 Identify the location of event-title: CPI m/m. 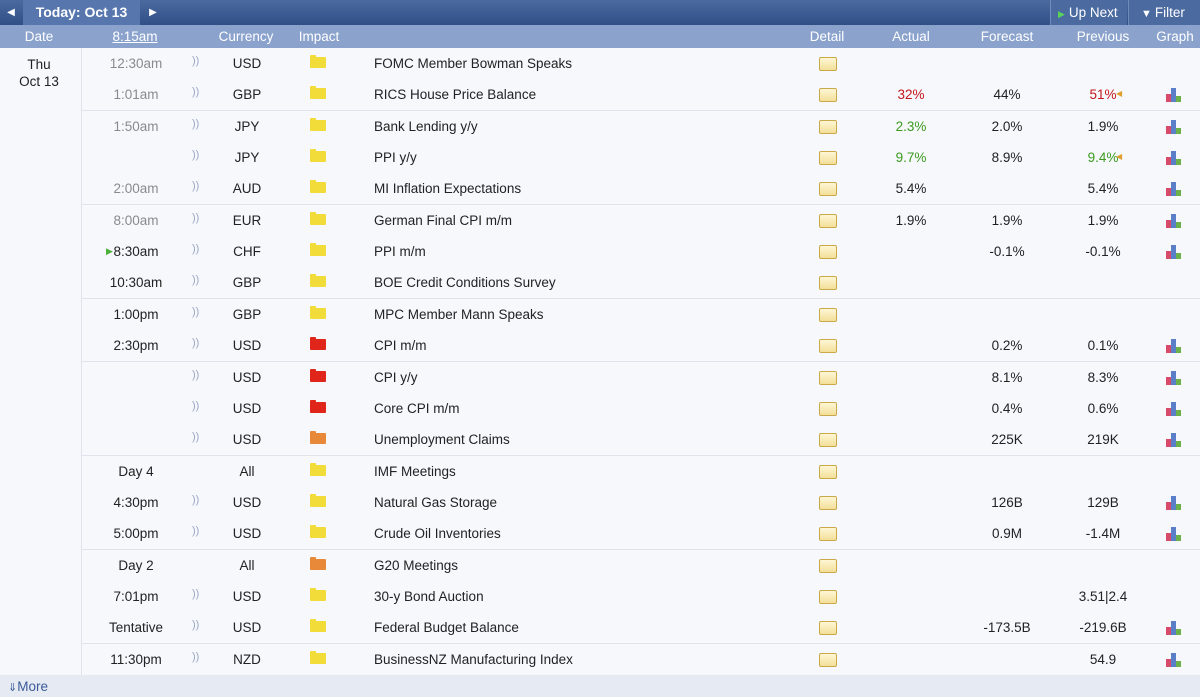
(400, 346).